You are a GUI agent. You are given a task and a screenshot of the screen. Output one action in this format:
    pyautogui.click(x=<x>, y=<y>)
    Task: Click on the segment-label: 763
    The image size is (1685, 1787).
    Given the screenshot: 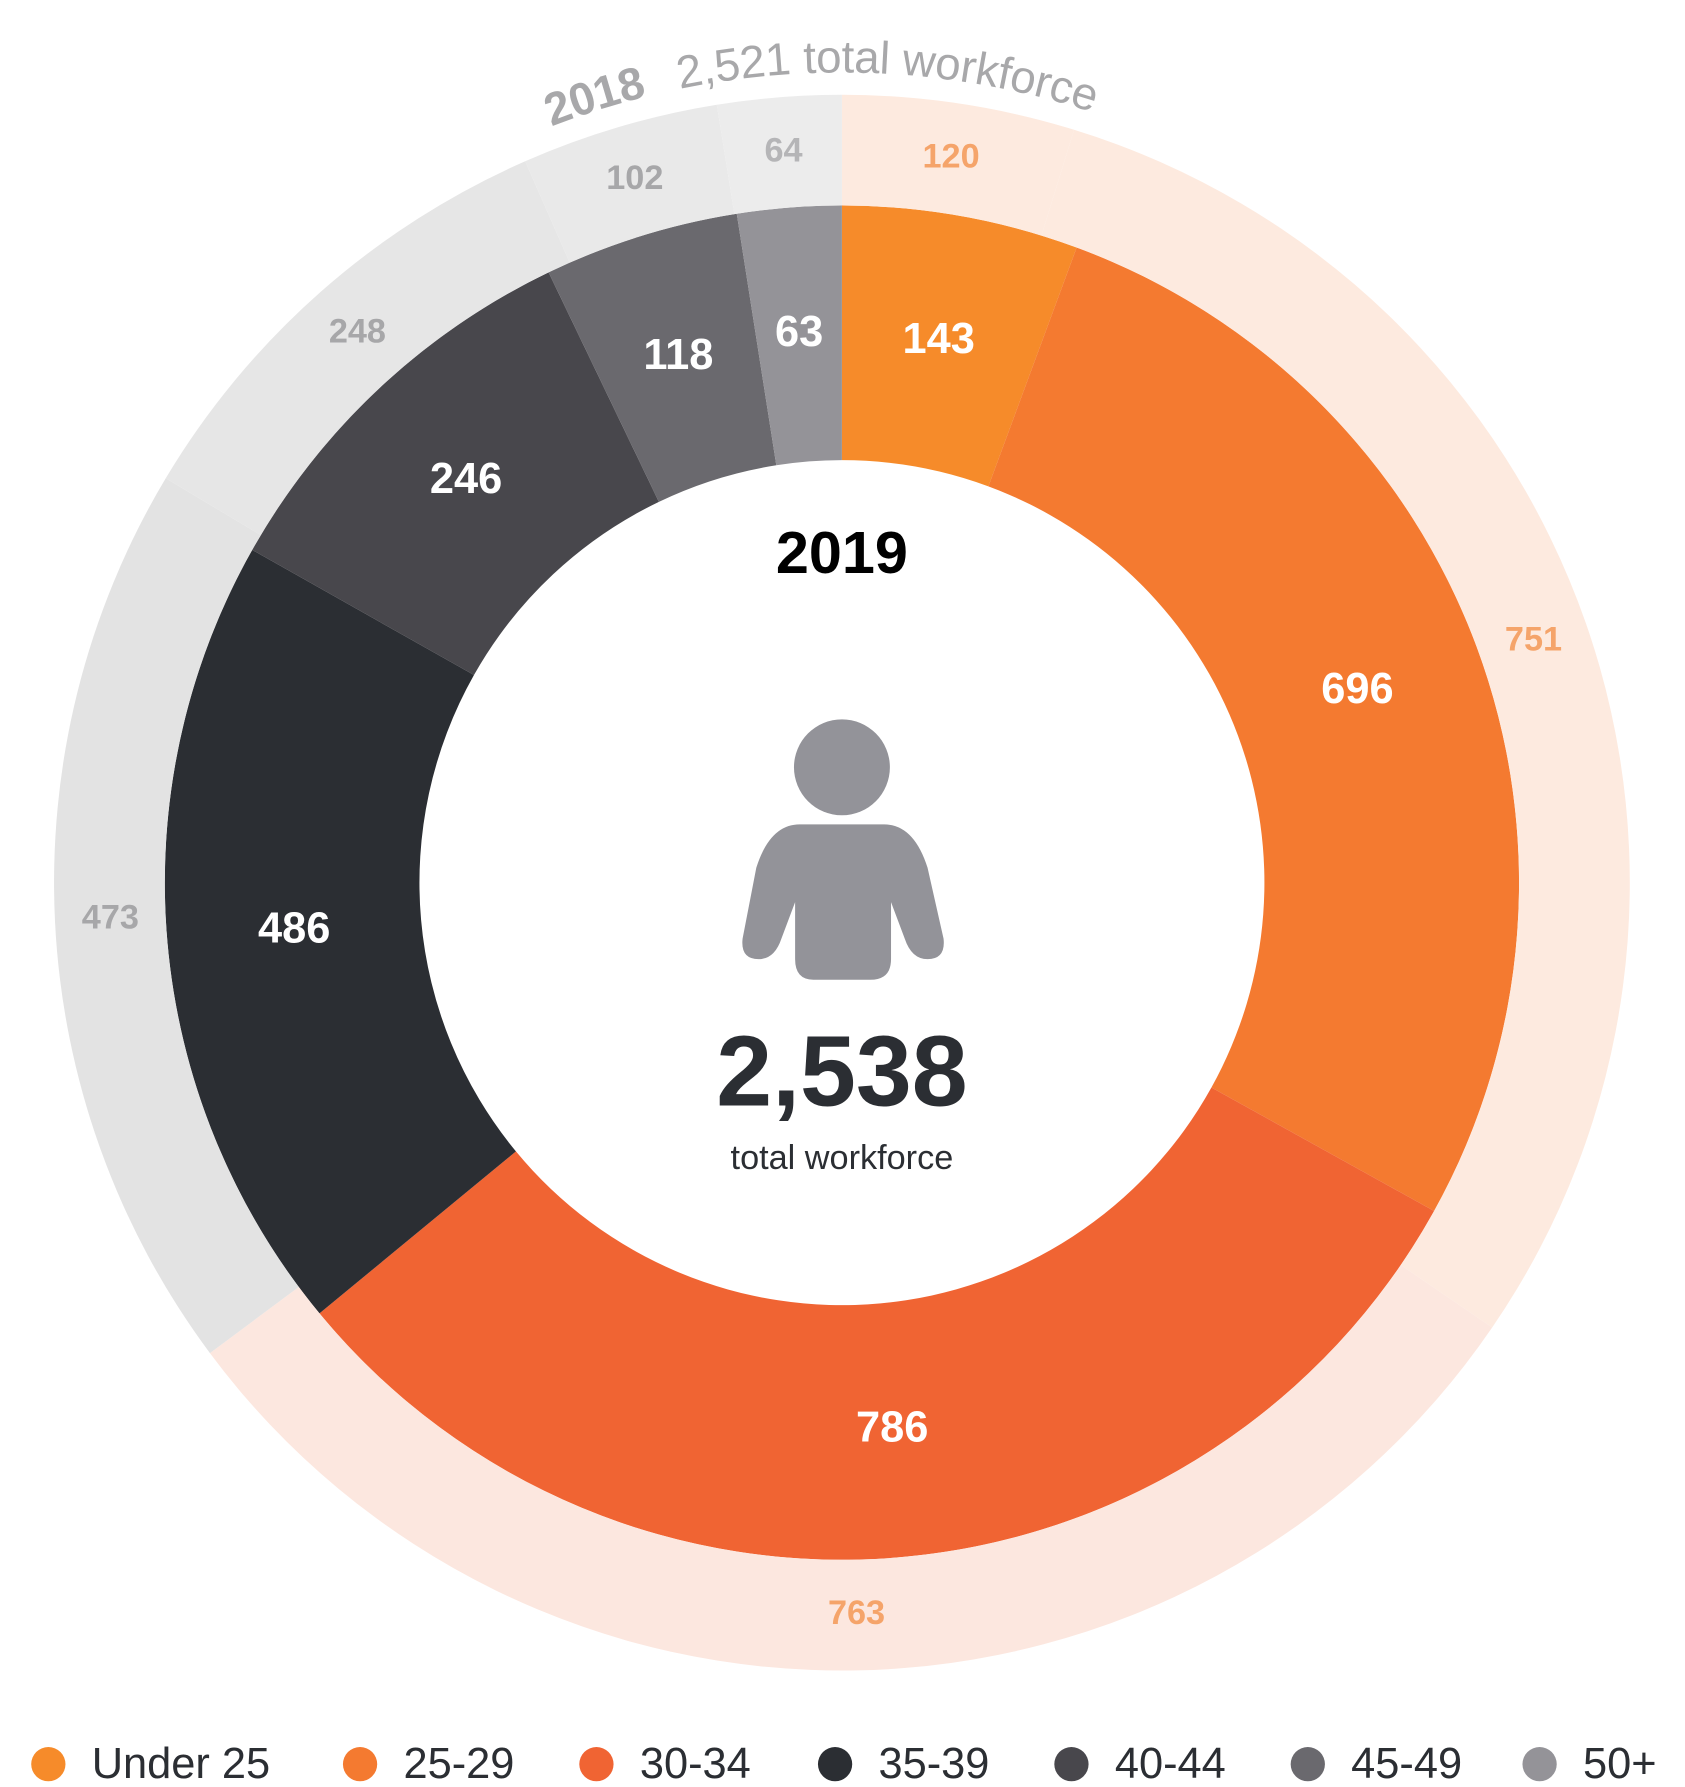 What is the action you would take?
    pyautogui.click(x=856, y=1613)
    